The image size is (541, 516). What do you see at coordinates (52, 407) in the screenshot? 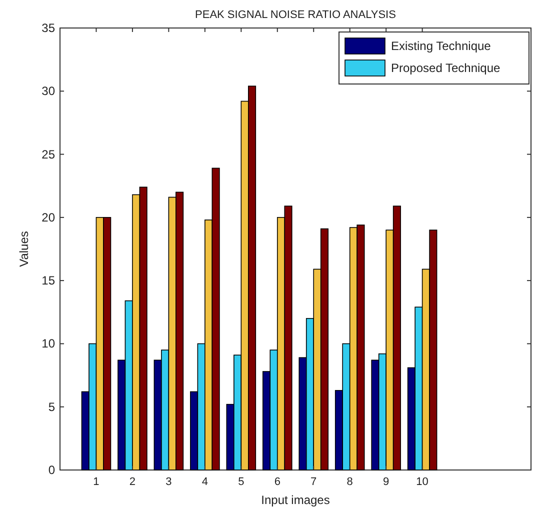
I see `y-tick-label: 5` at bounding box center [52, 407].